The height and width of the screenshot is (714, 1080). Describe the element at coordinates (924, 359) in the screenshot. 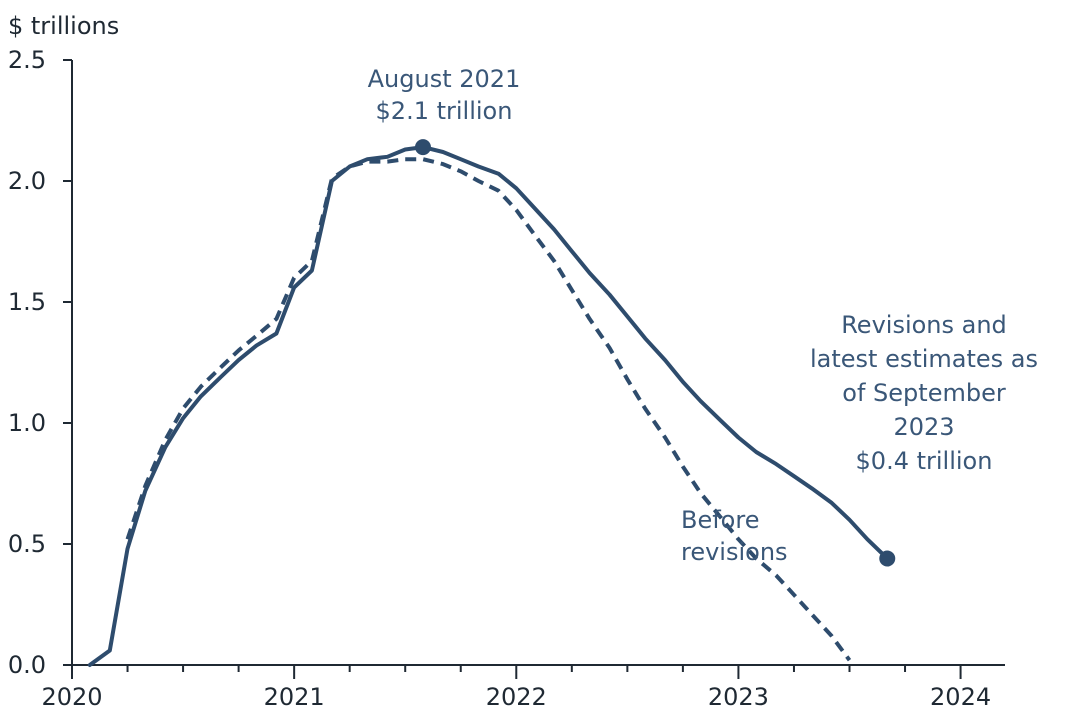

I see `annotation-line: latest estimates as` at that location.